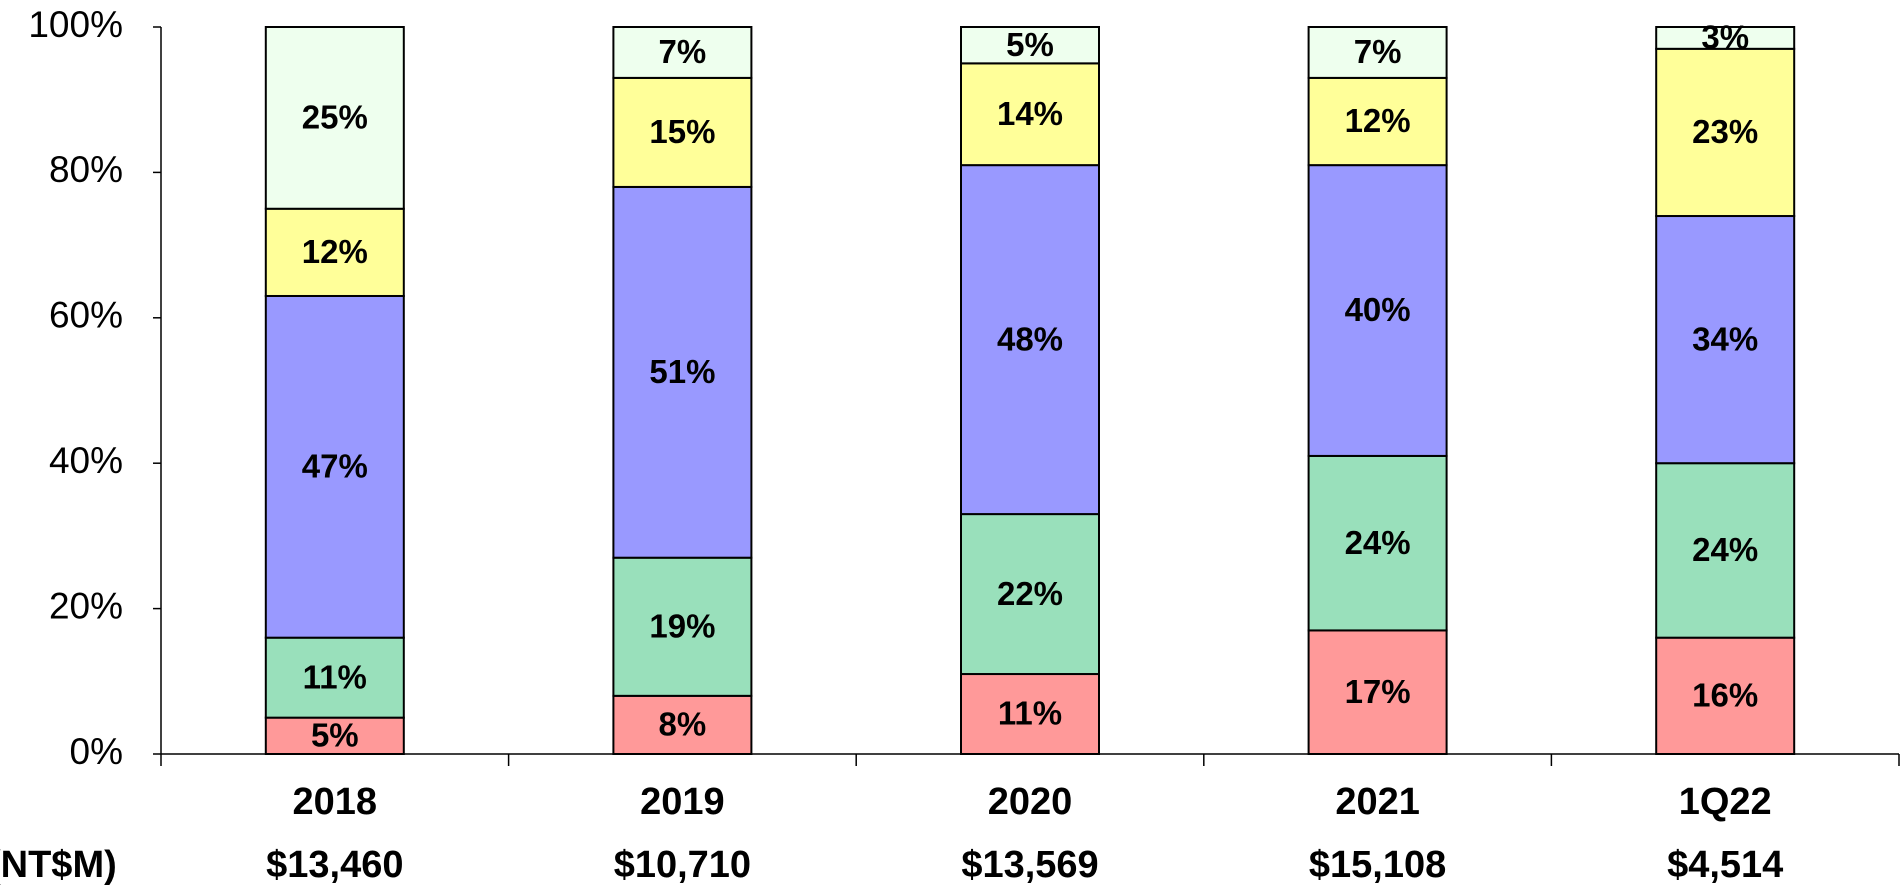 The width and height of the screenshot is (1903, 891). I want to click on value-label: 22%, so click(1030, 593).